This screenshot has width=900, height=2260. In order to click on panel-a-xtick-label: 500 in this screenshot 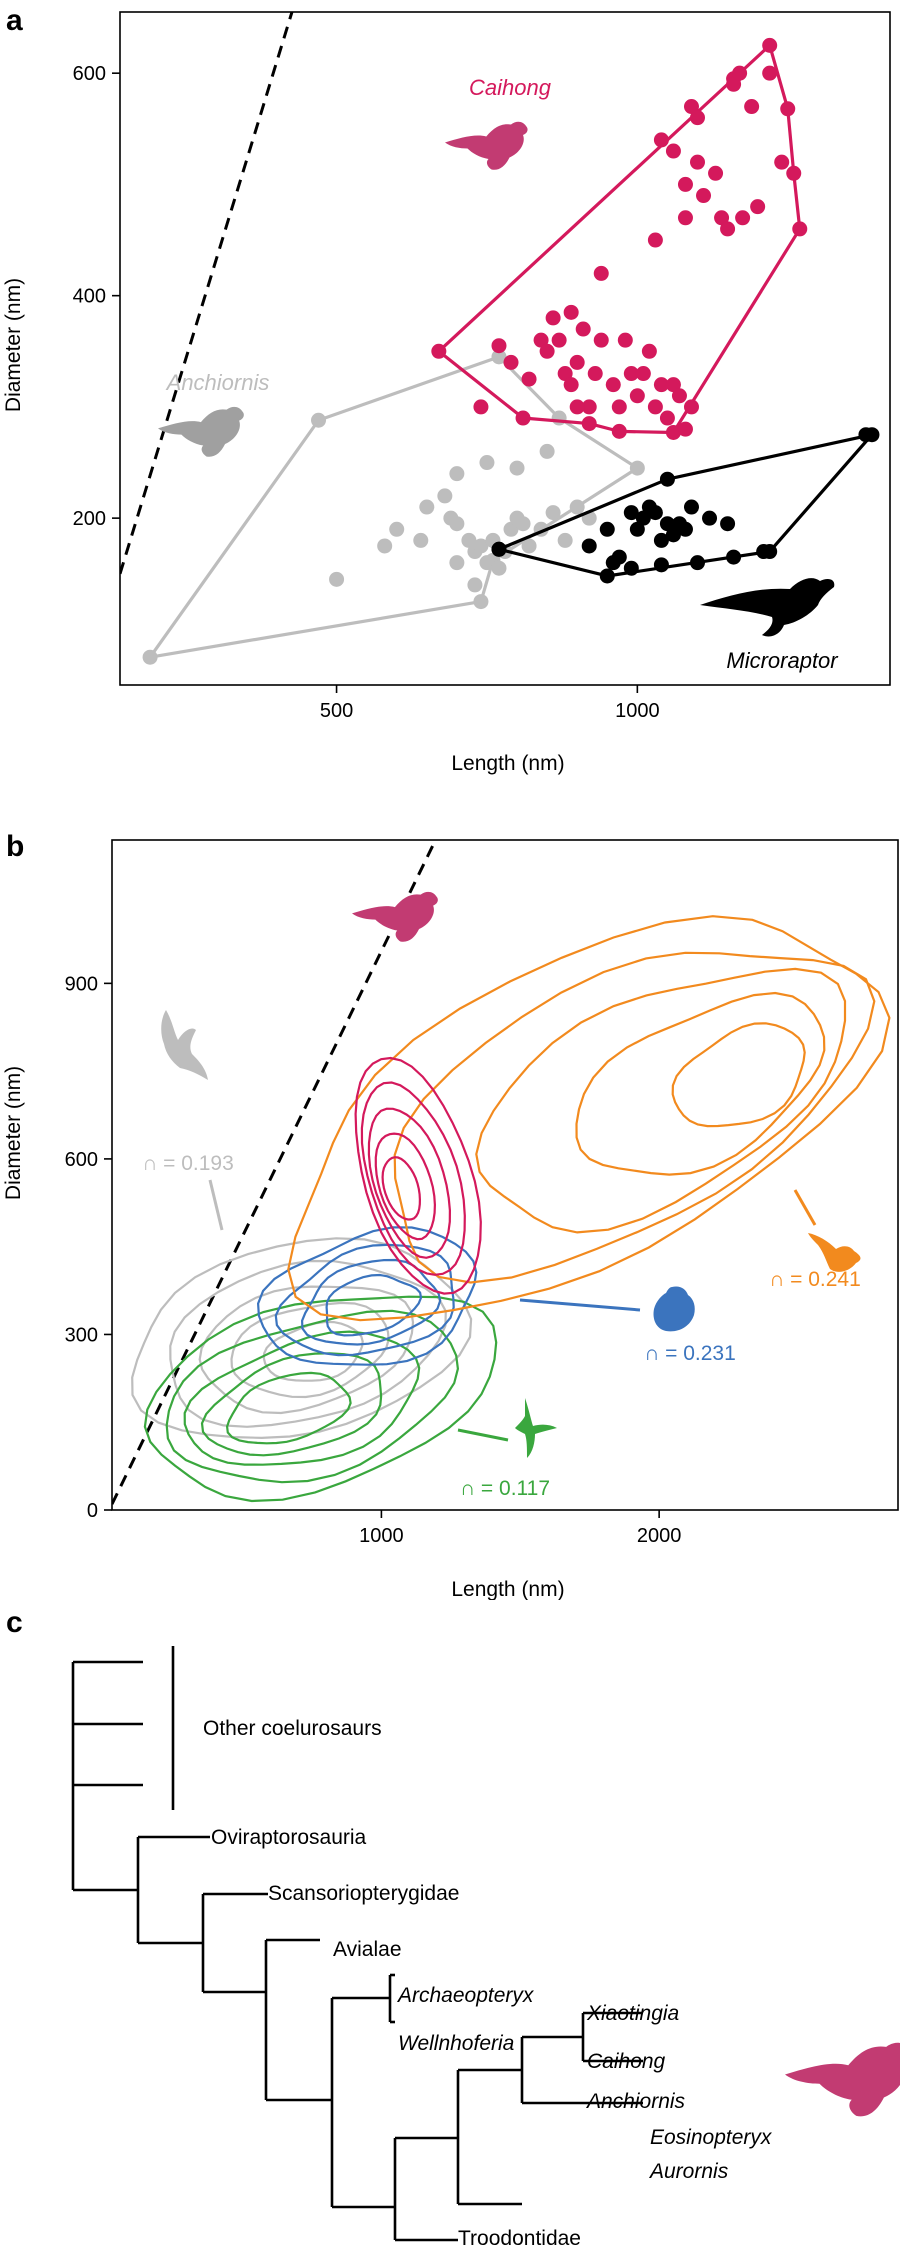, I will do `click(336, 711)`.